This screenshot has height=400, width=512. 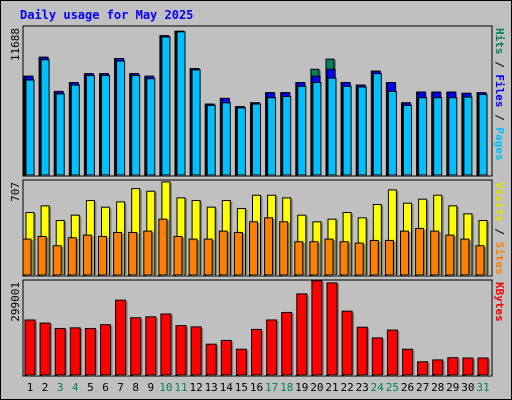 What do you see at coordinates (211, 387) in the screenshot?
I see `day-label-13: 13` at bounding box center [211, 387].